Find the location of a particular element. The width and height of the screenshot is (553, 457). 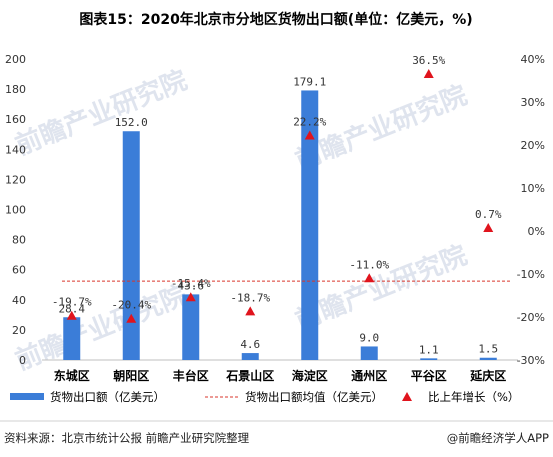

left-tick-label: 40 is located at coordinates (19, 300).